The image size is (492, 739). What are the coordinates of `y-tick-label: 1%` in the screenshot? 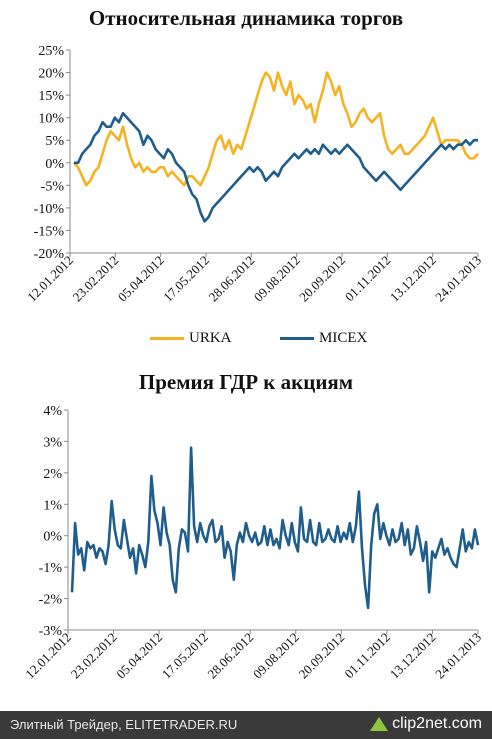 It's located at (52, 505).